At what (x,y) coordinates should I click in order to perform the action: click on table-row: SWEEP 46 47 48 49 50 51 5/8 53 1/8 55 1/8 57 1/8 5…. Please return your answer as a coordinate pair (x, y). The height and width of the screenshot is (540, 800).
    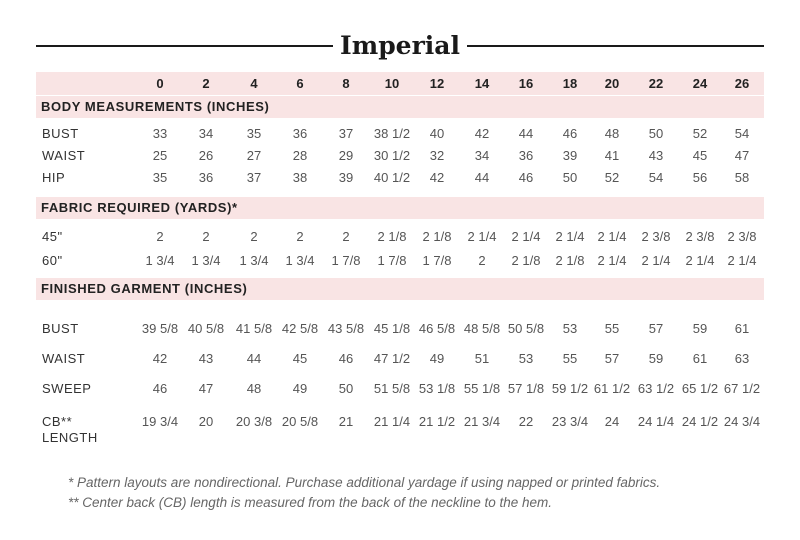
    Looking at the image, I should click on (400, 391).